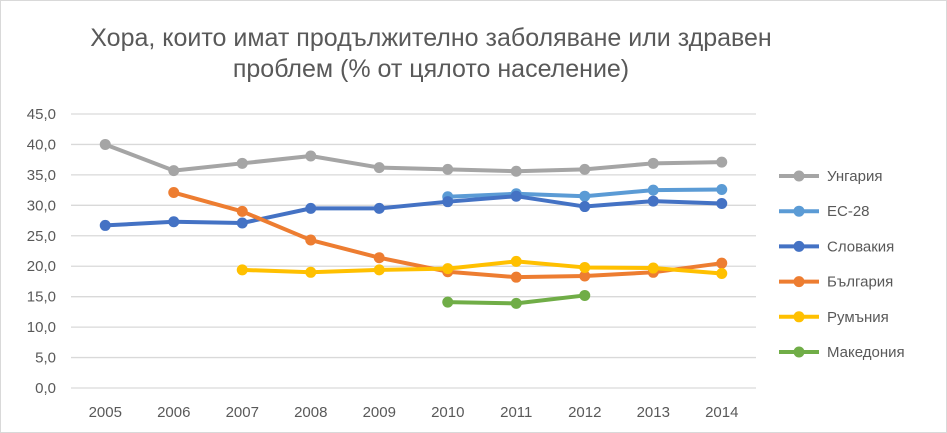 This screenshot has width=947, height=433. I want to click on x-tick-label: 2014, so click(721, 412).